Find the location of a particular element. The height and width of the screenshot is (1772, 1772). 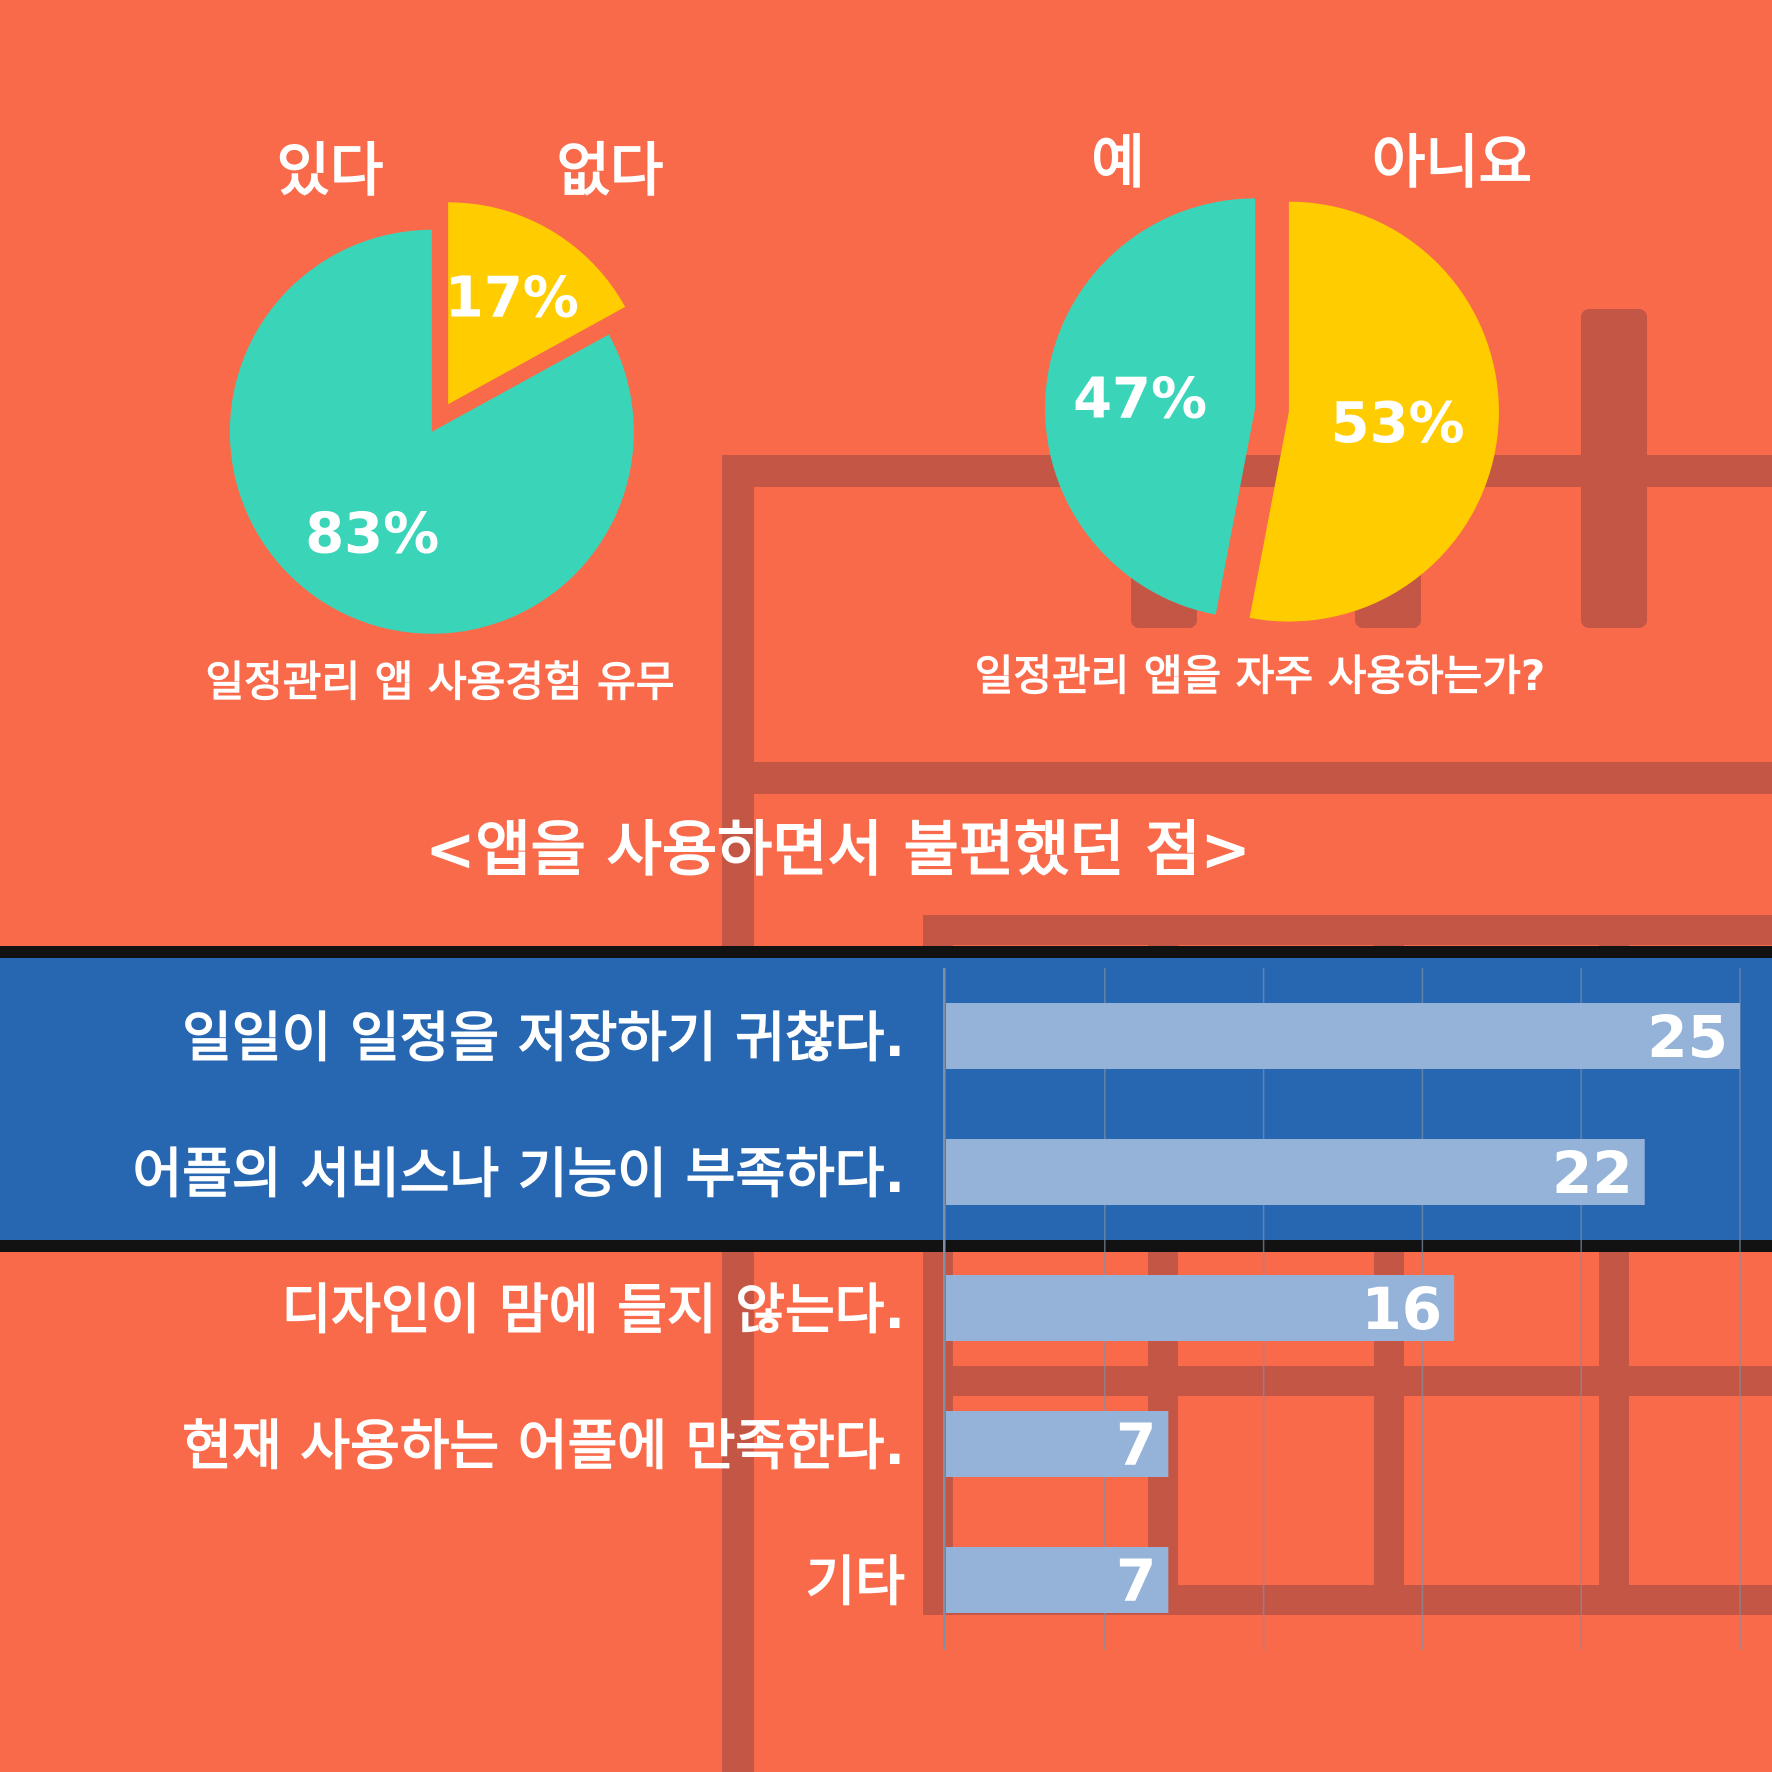

pie2-title: 일정관리 앱을 자주 사용하는가? is located at coordinates (1260, 675).